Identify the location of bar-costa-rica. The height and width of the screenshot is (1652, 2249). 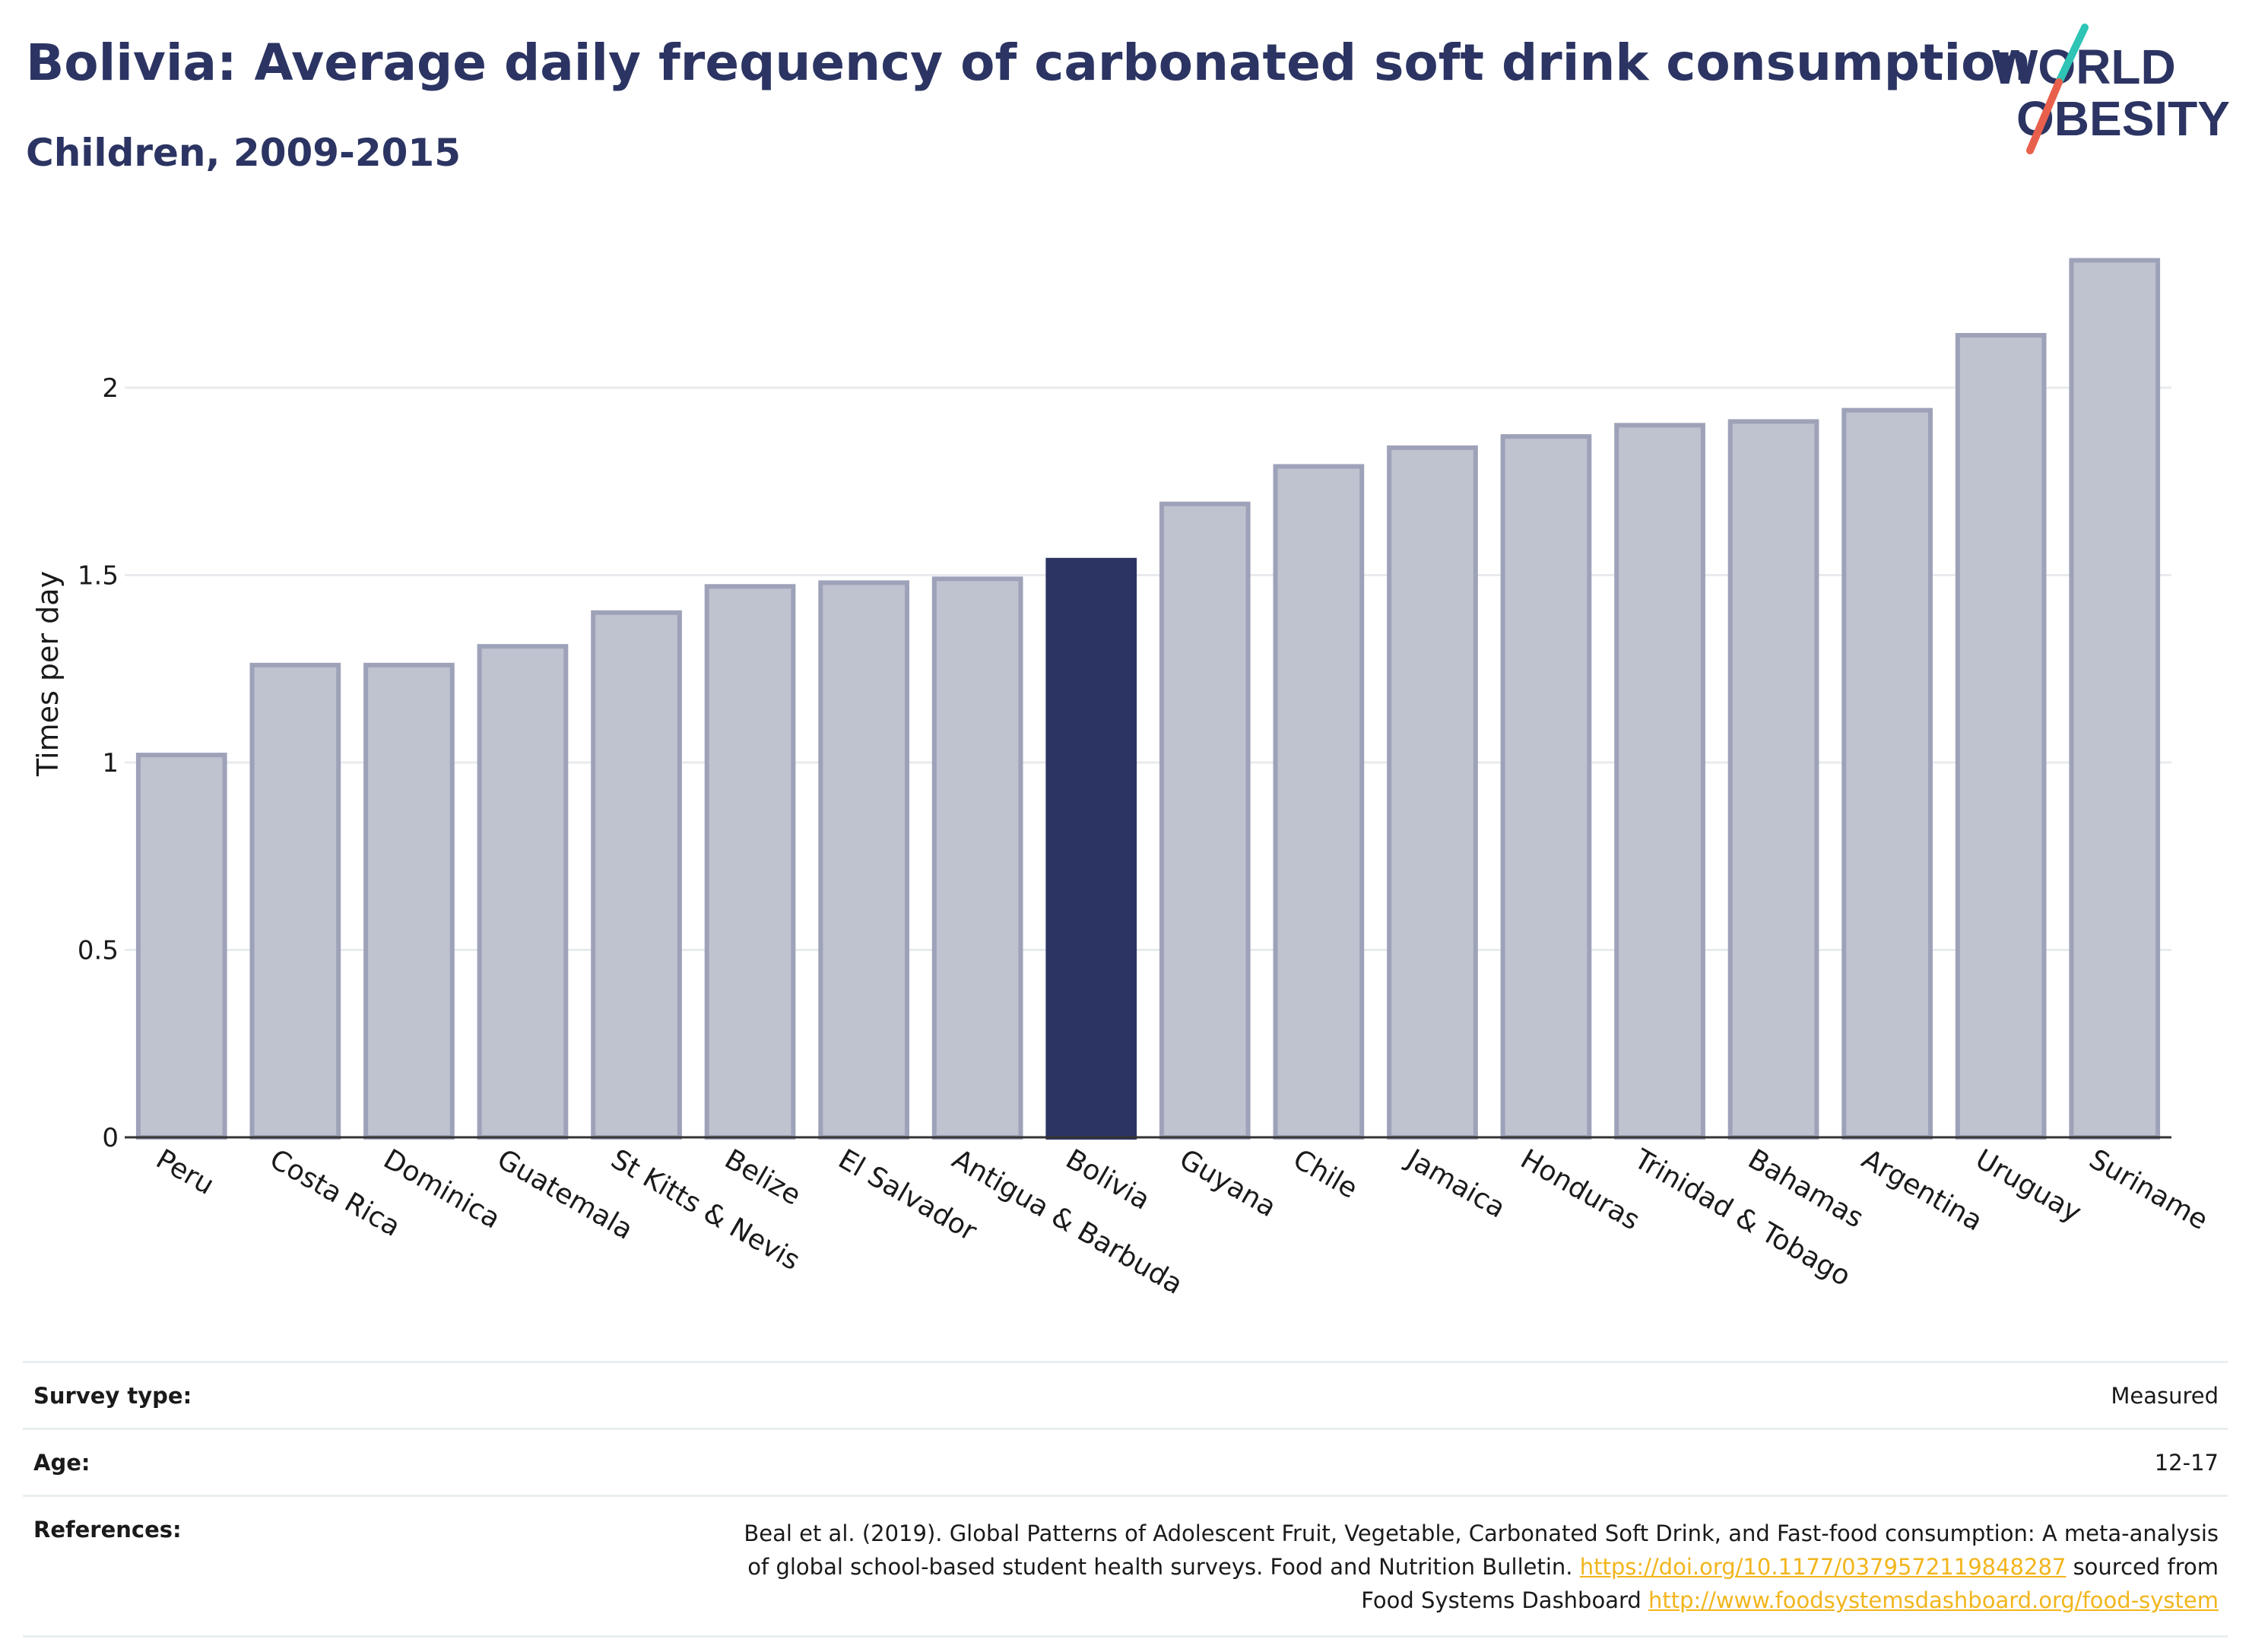
(295, 901).